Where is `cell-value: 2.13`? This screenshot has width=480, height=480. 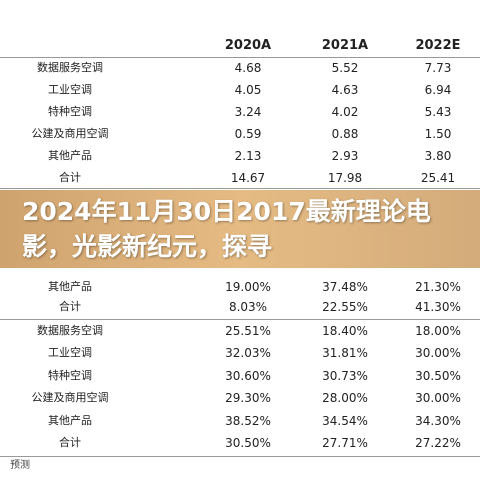
cell-value: 2.13 is located at coordinates (248, 156).